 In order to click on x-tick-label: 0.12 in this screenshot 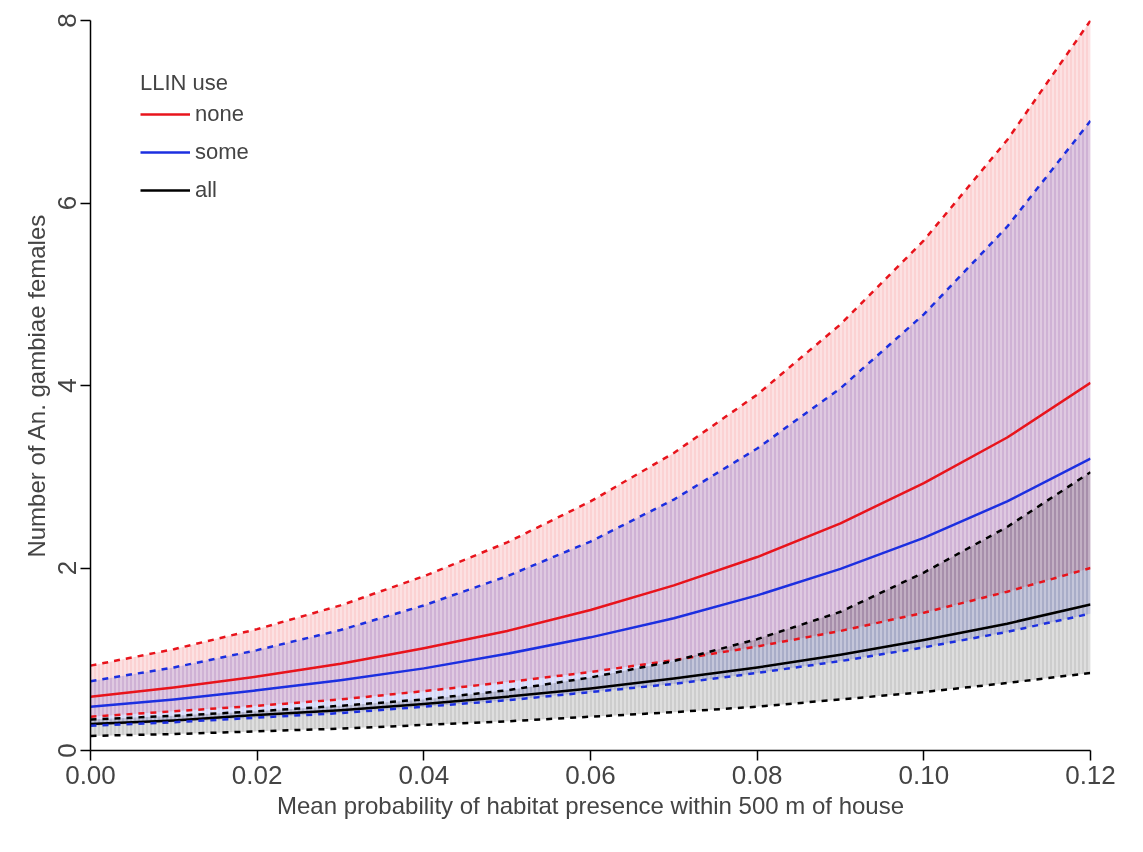, I will do `click(1090, 774)`.